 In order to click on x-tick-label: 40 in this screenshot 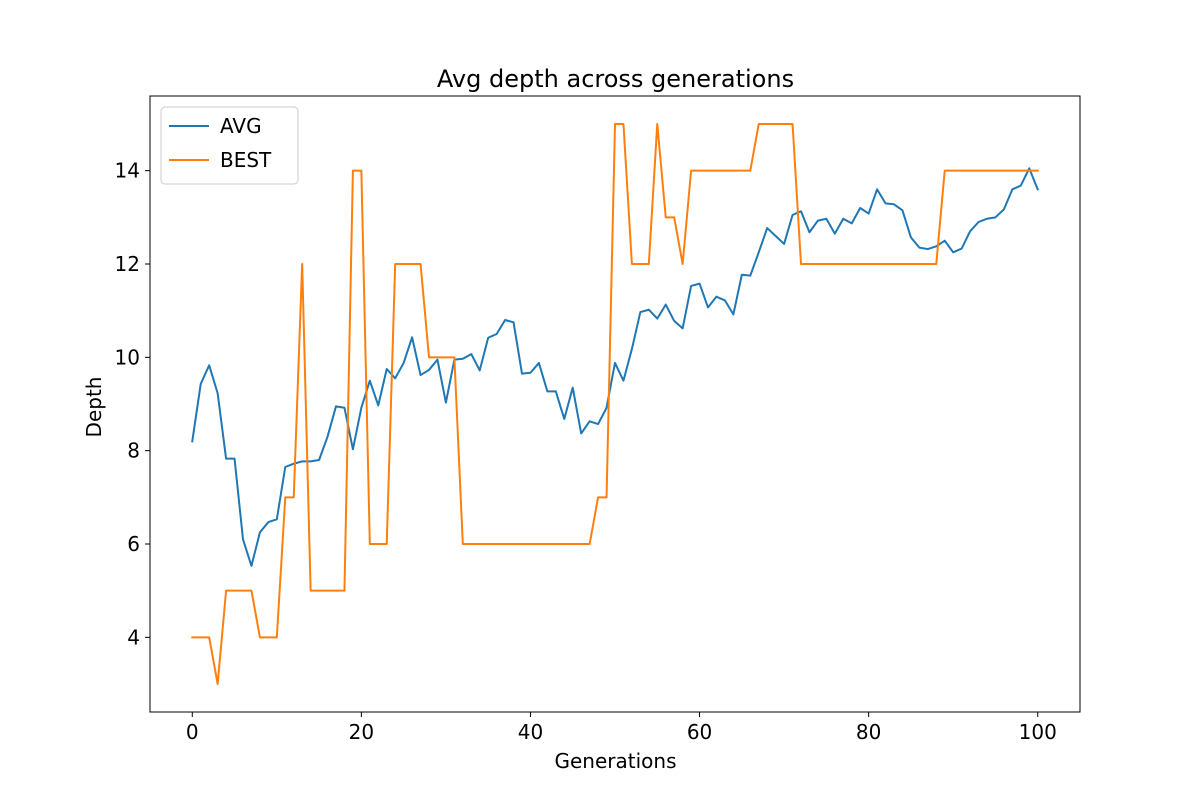, I will do `click(530, 732)`.